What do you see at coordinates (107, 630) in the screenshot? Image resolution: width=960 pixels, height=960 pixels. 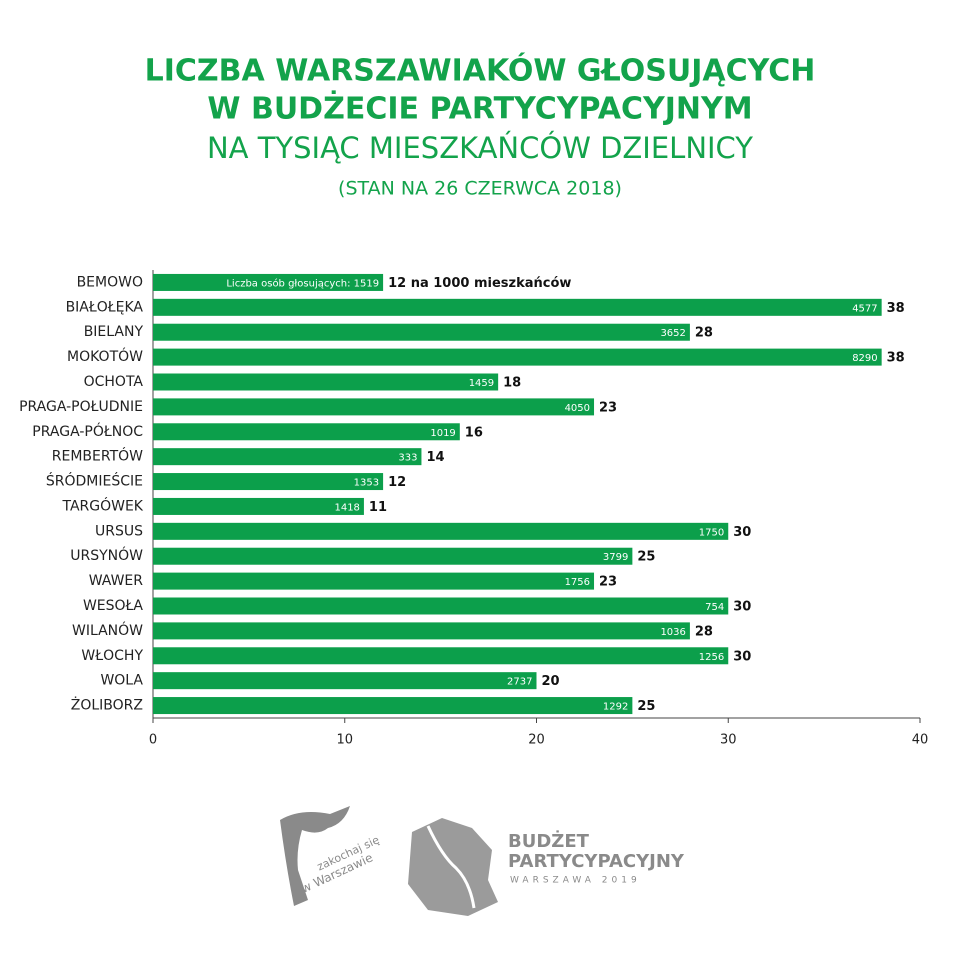 I see `y-tick-label: WILANÓW` at bounding box center [107, 630].